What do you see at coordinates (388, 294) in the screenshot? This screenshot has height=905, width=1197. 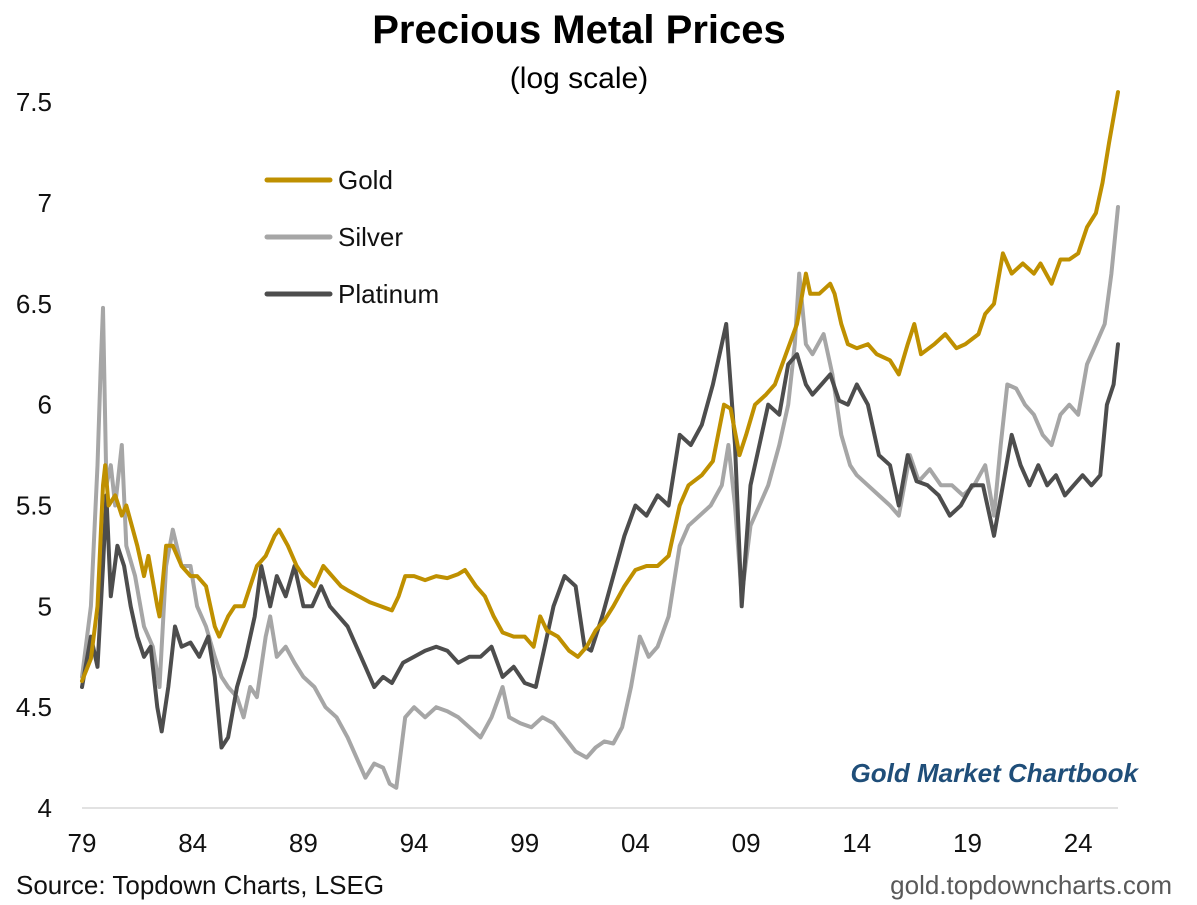 I see `legend-label-platinum: Platinum` at bounding box center [388, 294].